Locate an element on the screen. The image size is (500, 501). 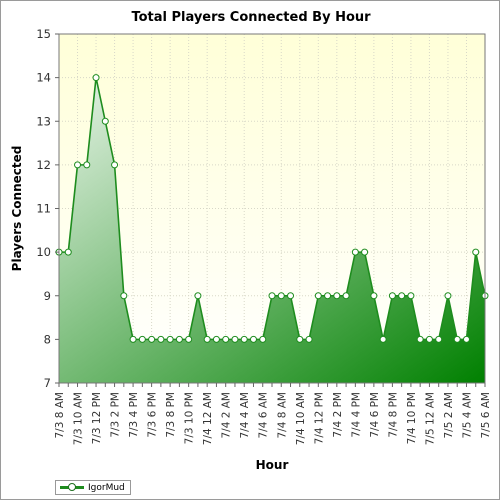
x-tick-label: 7/4 4 PM is located at coordinates (356, 415).